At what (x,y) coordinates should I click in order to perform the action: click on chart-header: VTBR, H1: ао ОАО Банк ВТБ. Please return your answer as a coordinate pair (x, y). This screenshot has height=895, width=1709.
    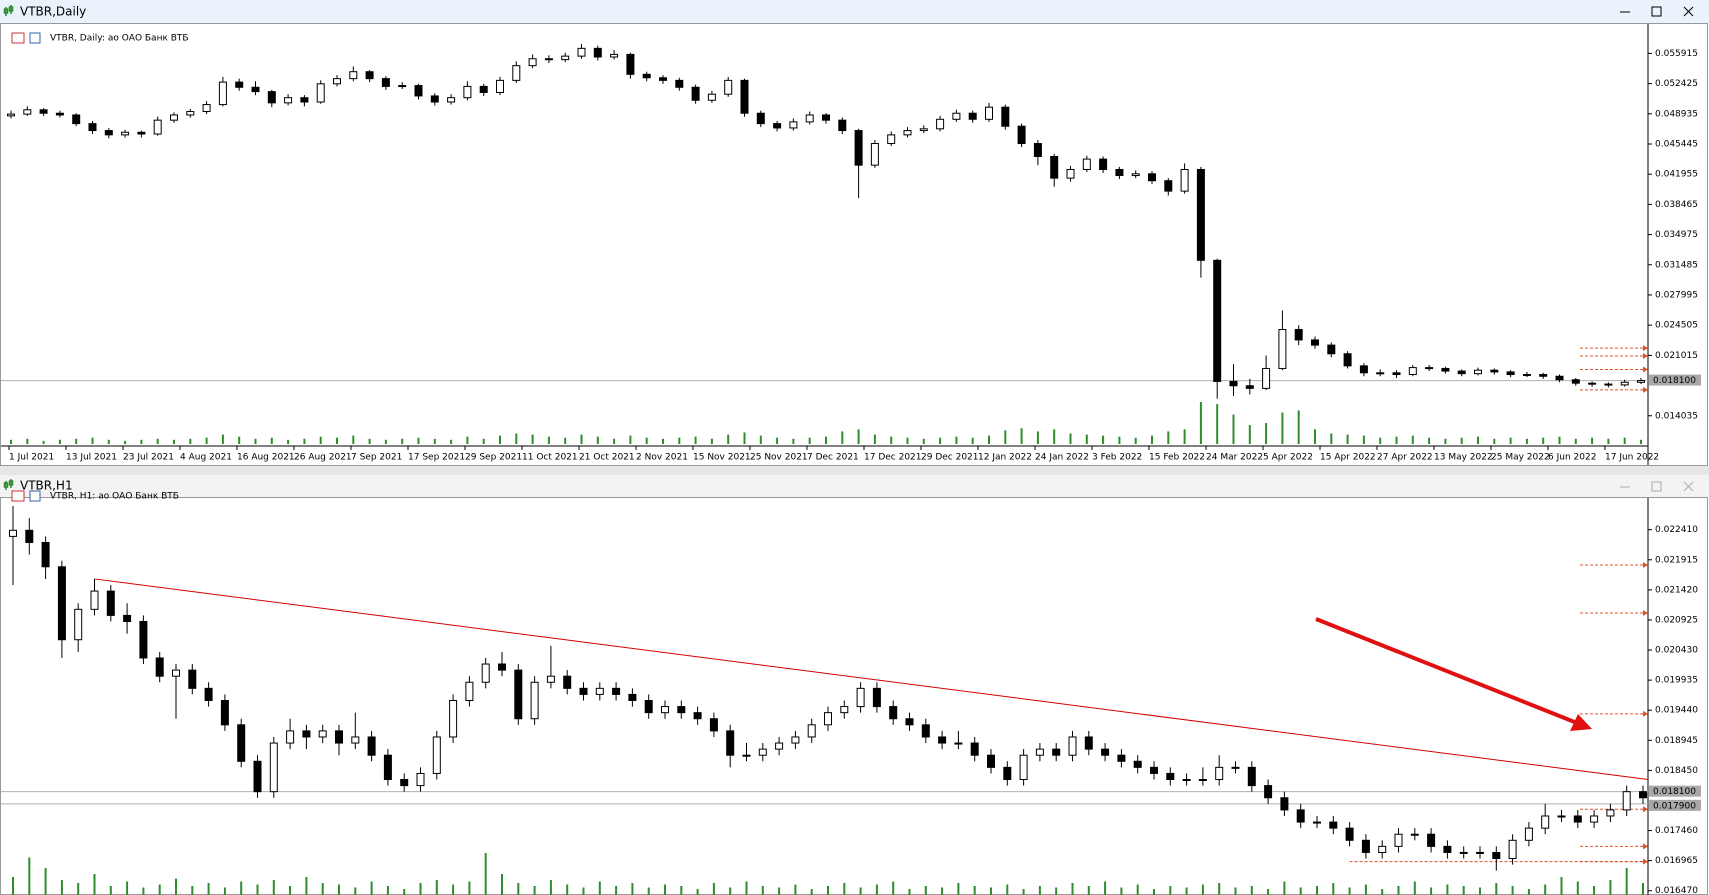
    Looking at the image, I should click on (114, 497).